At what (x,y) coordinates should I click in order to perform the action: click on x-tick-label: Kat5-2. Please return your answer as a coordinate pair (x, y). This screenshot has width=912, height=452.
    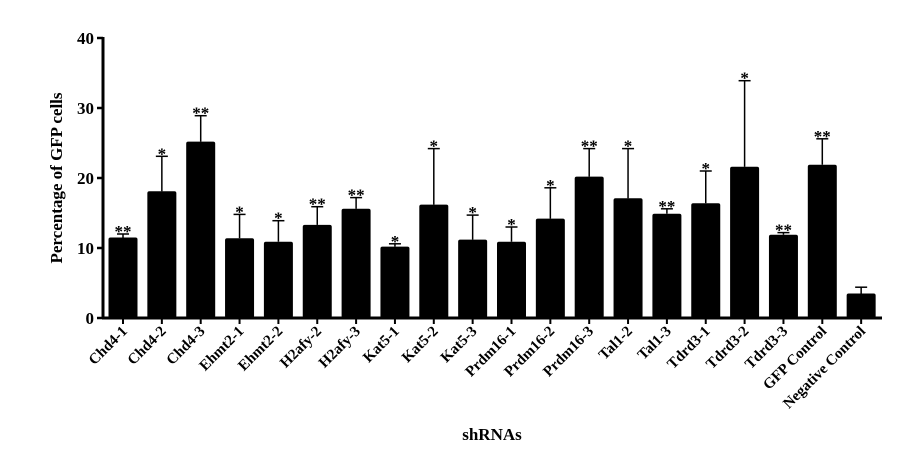
    Looking at the image, I should click on (420, 345).